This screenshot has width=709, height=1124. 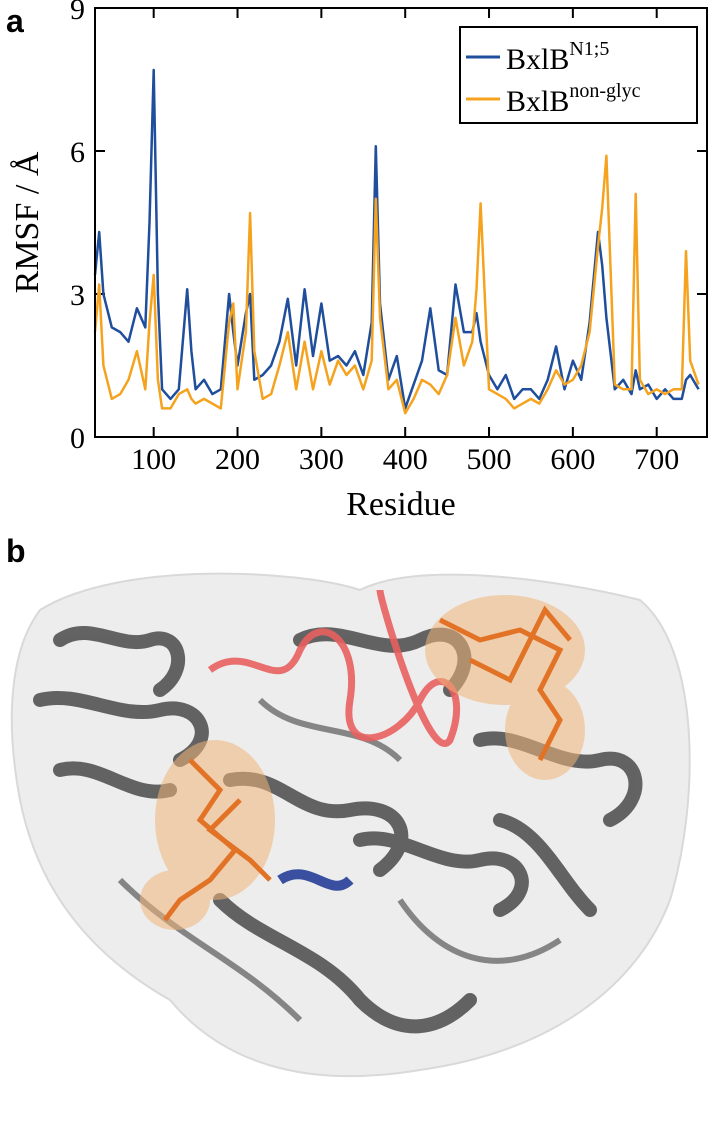 I want to click on legend-box, so click(x=578, y=75).